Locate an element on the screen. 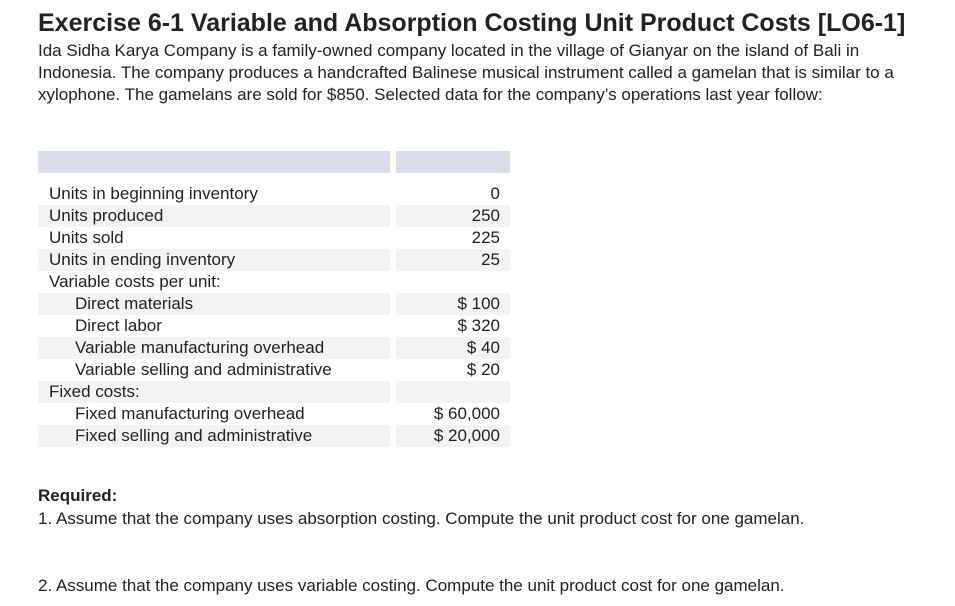 This screenshot has height=606, width=955. row-value: $ 20 is located at coordinates (452, 370).